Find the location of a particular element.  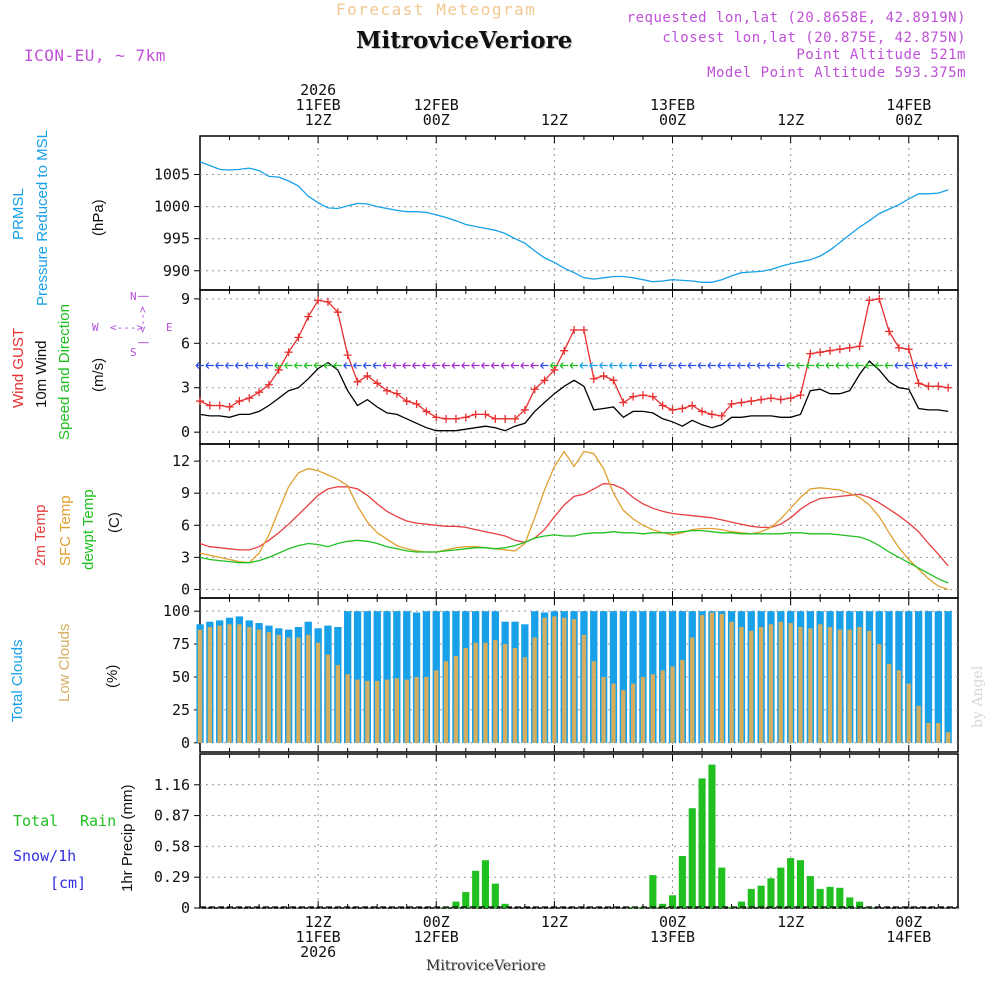

clouds-ytick-label: 100 is located at coordinates (176, 611).